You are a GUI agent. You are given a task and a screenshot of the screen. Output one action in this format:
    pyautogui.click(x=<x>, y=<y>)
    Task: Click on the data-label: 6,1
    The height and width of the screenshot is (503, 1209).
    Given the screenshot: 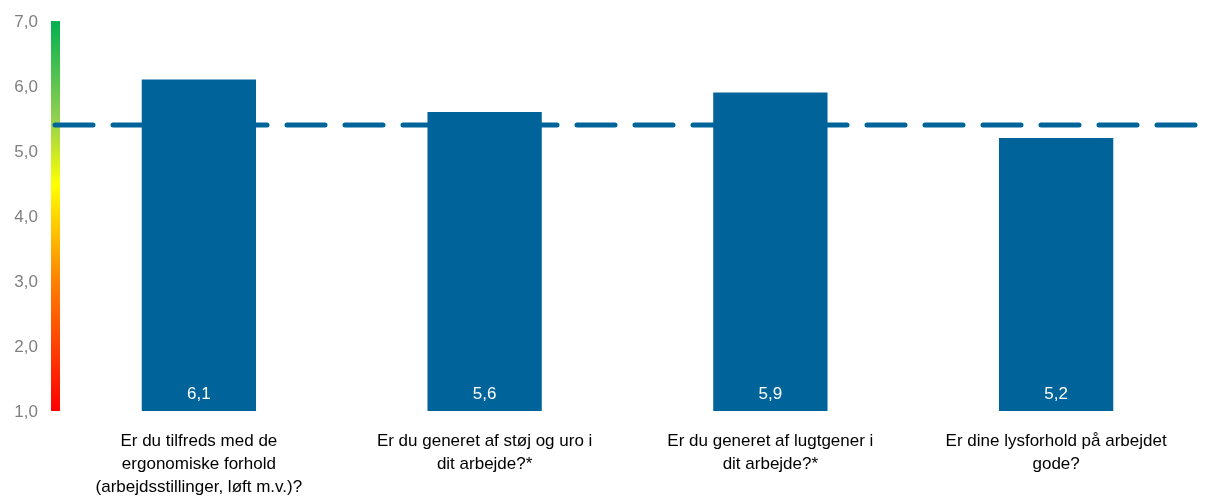 What is the action you would take?
    pyautogui.click(x=199, y=393)
    